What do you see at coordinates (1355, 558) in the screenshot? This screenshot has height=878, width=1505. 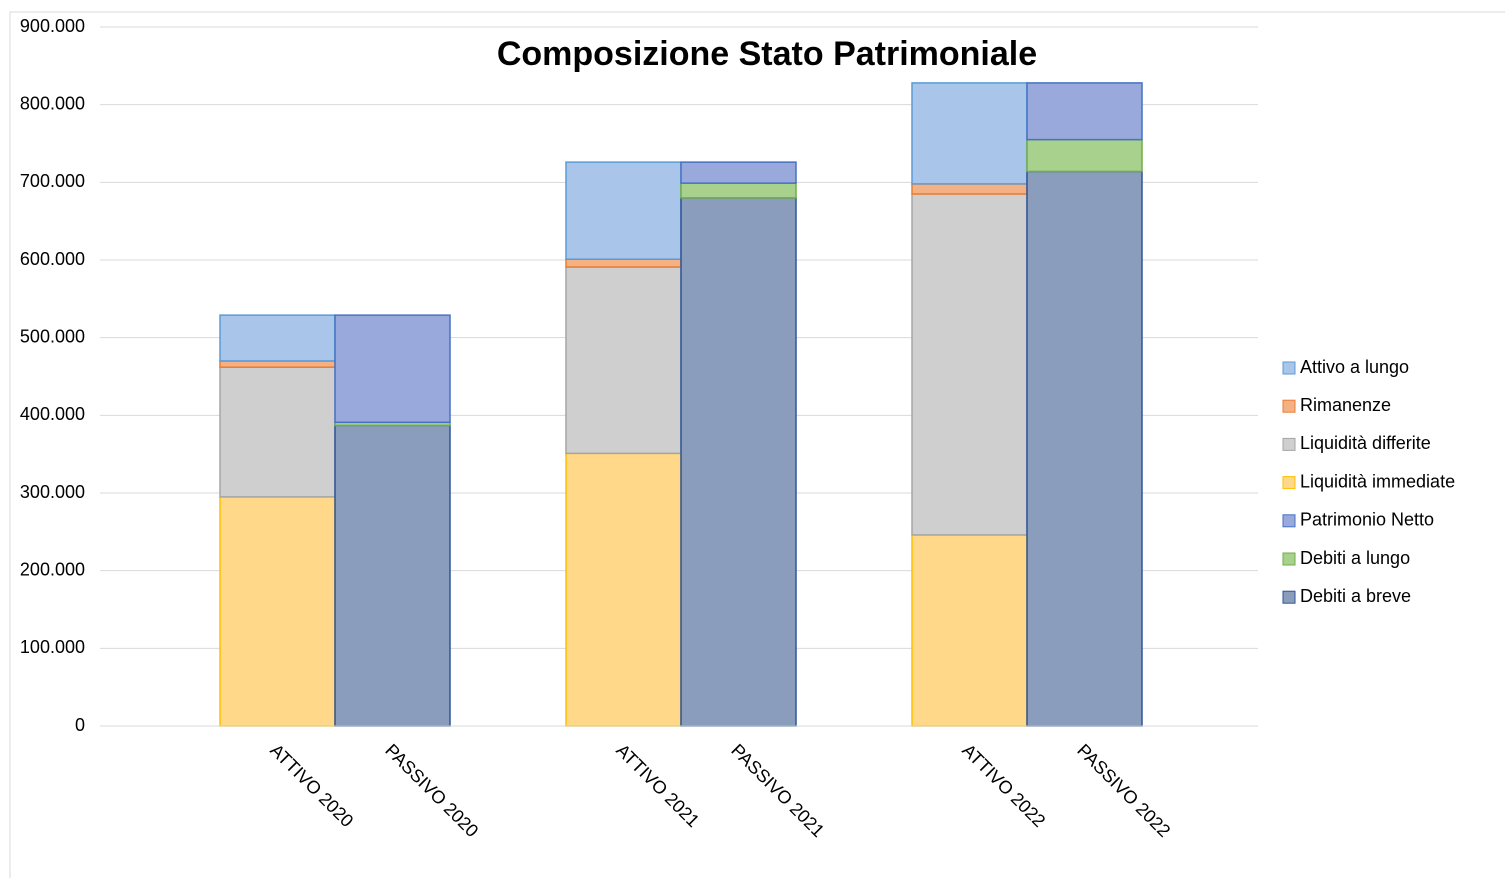 I see `legend-label: Debiti a lungo` at bounding box center [1355, 558].